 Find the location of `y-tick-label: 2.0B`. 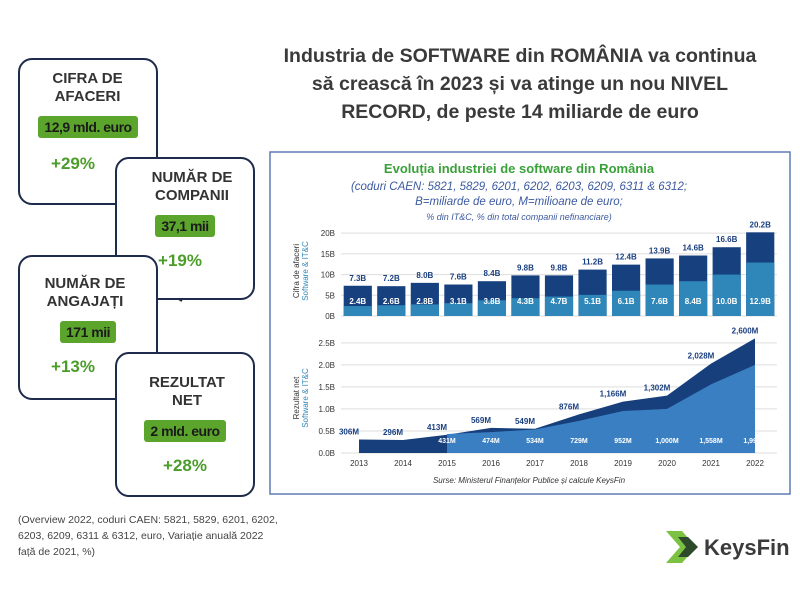

y-tick-label: 2.0B is located at coordinates (327, 365).